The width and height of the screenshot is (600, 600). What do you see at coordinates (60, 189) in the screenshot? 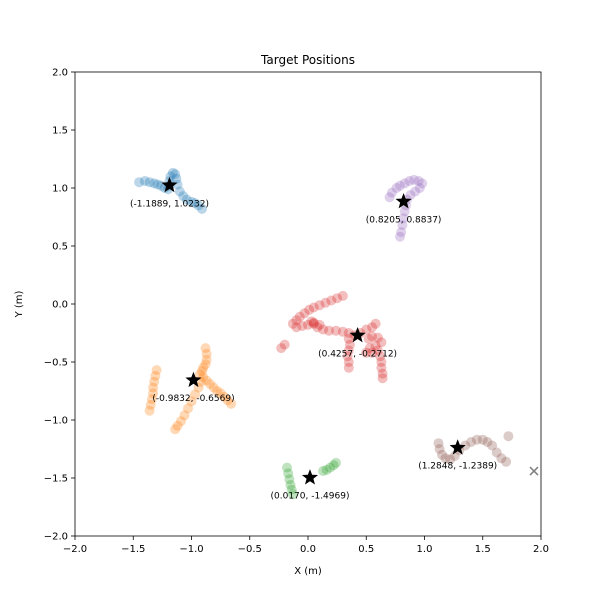
I see `y-tick-label: 1.0` at bounding box center [60, 189].